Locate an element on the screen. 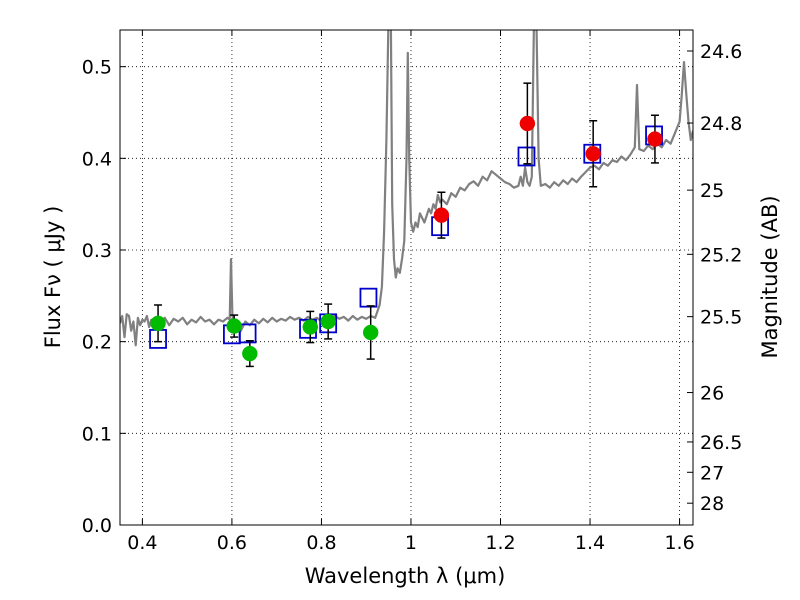 Image resolution: width=800 pixels, height=600 pixels. mag-tick-label: 25.2 is located at coordinates (721, 255).